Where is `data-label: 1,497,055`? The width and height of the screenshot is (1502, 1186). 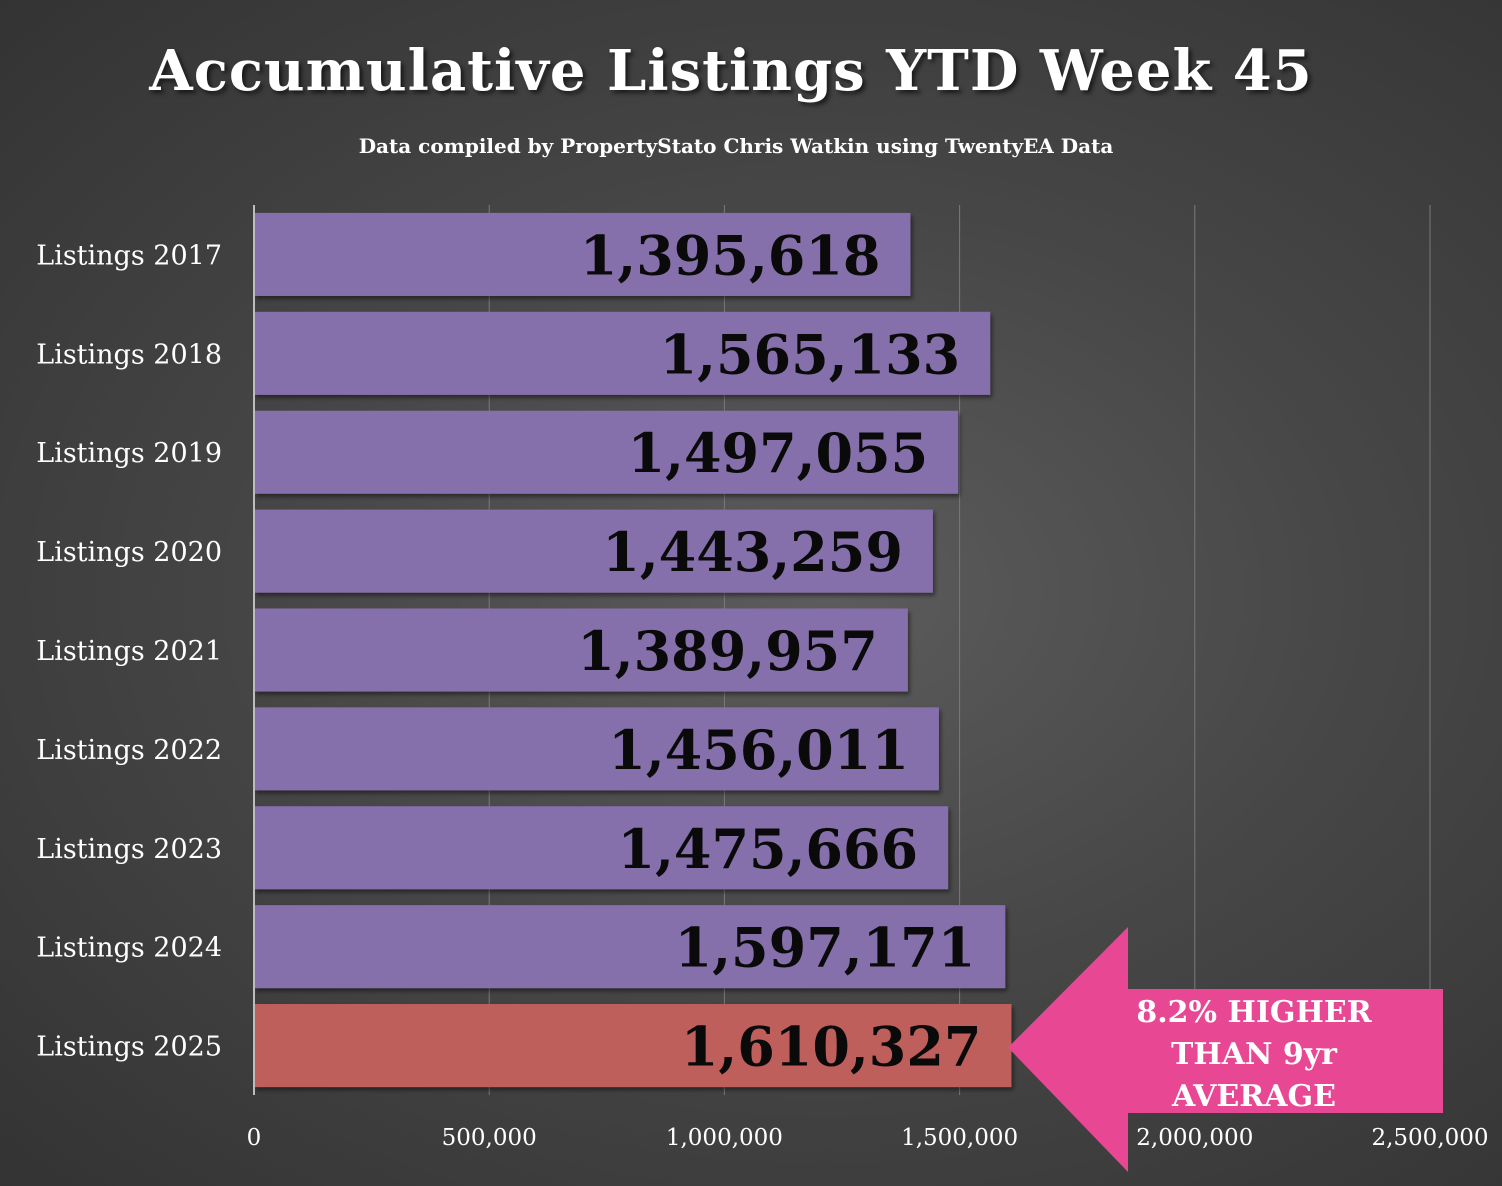
data-label: 1,497,055 is located at coordinates (778, 453).